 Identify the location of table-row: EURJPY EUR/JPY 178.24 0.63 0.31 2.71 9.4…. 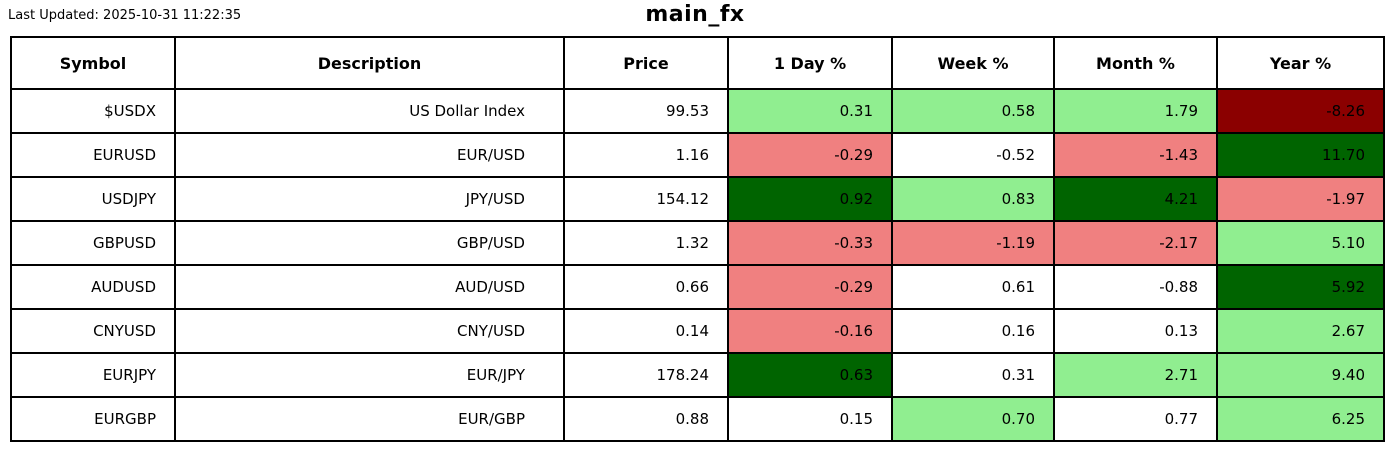
(697, 375).